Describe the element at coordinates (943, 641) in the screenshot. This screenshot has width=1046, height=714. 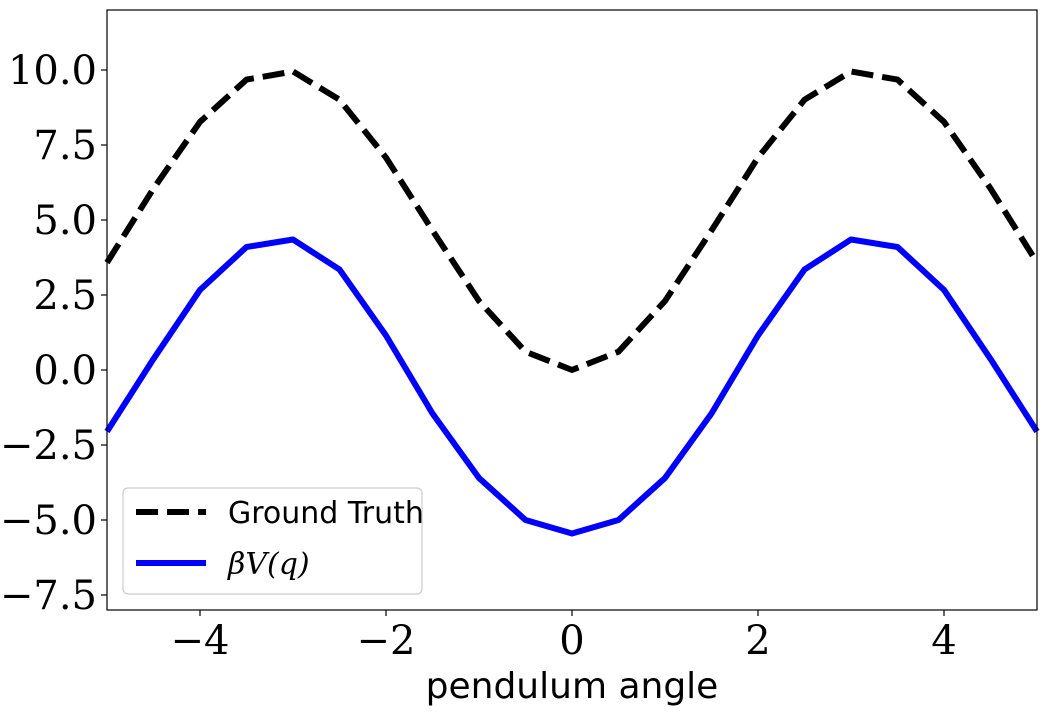
I see `x-tick-label: 4` at that location.